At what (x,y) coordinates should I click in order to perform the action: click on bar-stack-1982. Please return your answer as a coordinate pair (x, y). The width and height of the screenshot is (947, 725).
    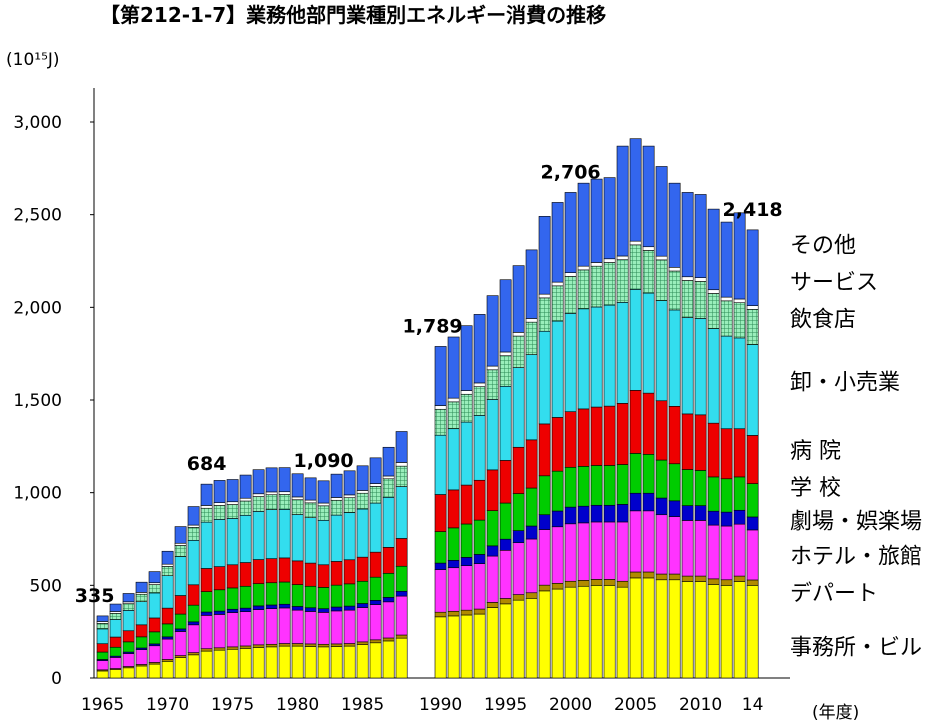
    Looking at the image, I should click on (323, 579).